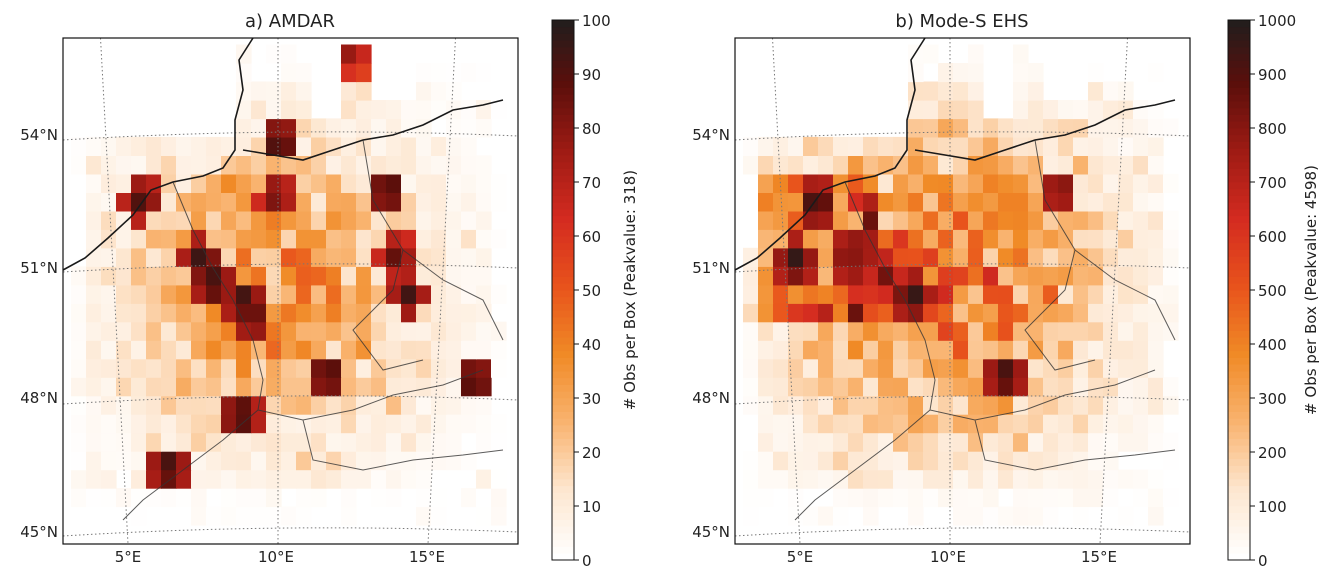 Image resolution: width=1338 pixels, height=568 pixels. Describe the element at coordinates (596, 21) in the screenshot. I see `colorbar-tick-label: 100` at that location.